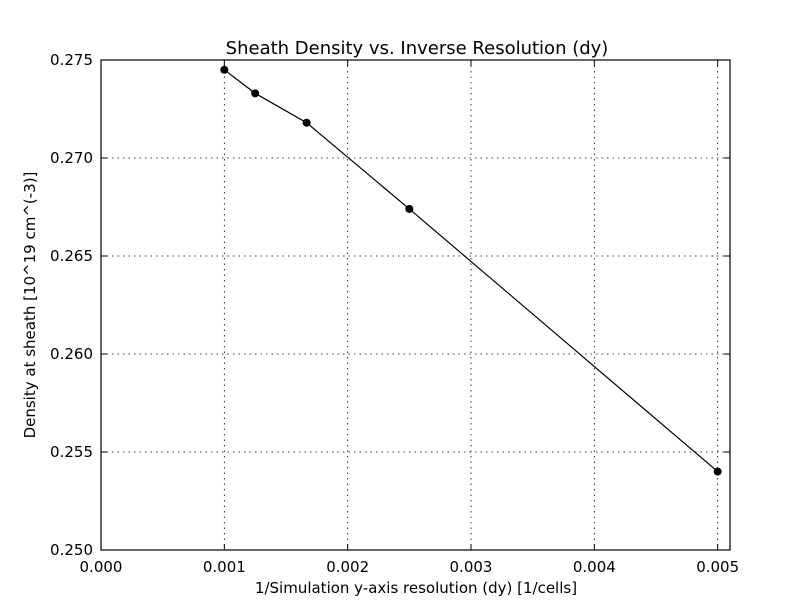 The height and width of the screenshot is (612, 812). Describe the element at coordinates (71, 354) in the screenshot. I see `y-tick-label: 0.260` at that location.